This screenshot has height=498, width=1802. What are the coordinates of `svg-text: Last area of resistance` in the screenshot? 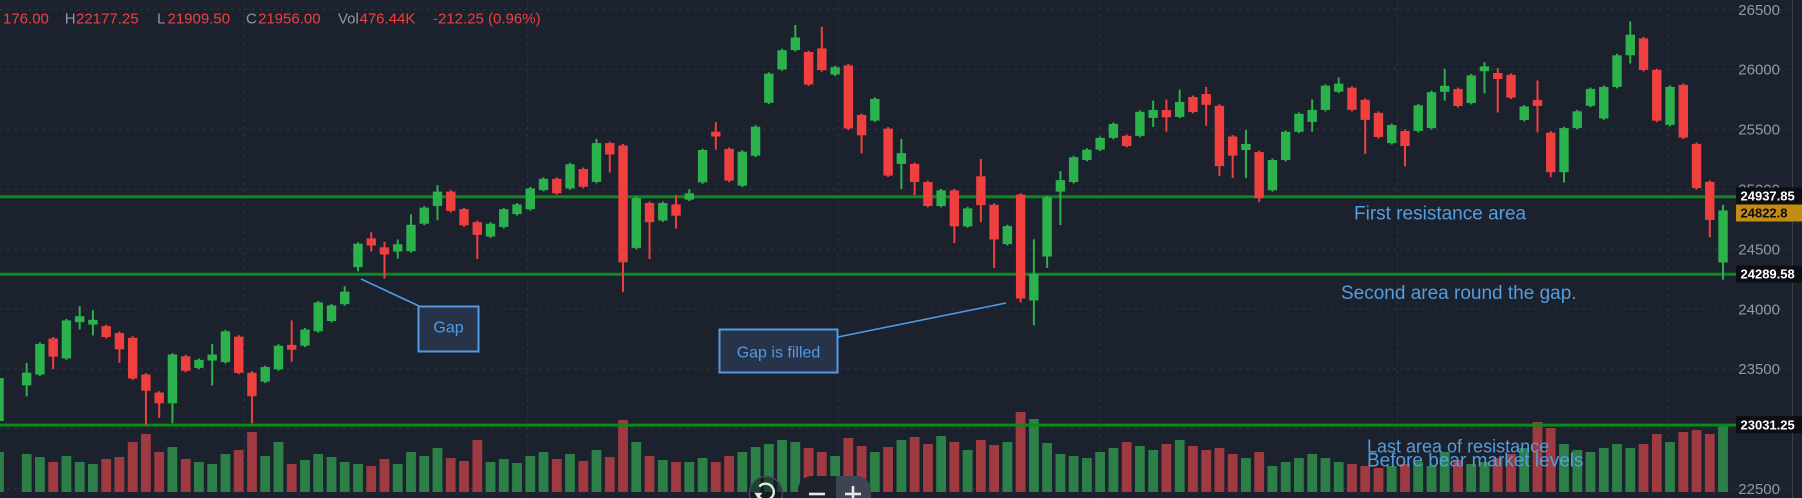 It's located at (1458, 446).